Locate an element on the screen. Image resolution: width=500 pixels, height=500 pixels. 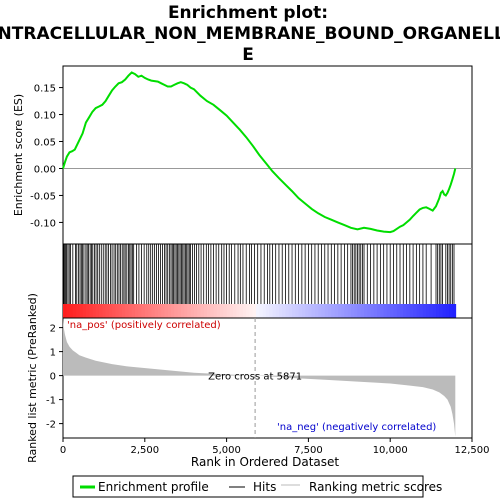
zero-cross-label: Zero cross at 5871 is located at coordinates (255, 377).